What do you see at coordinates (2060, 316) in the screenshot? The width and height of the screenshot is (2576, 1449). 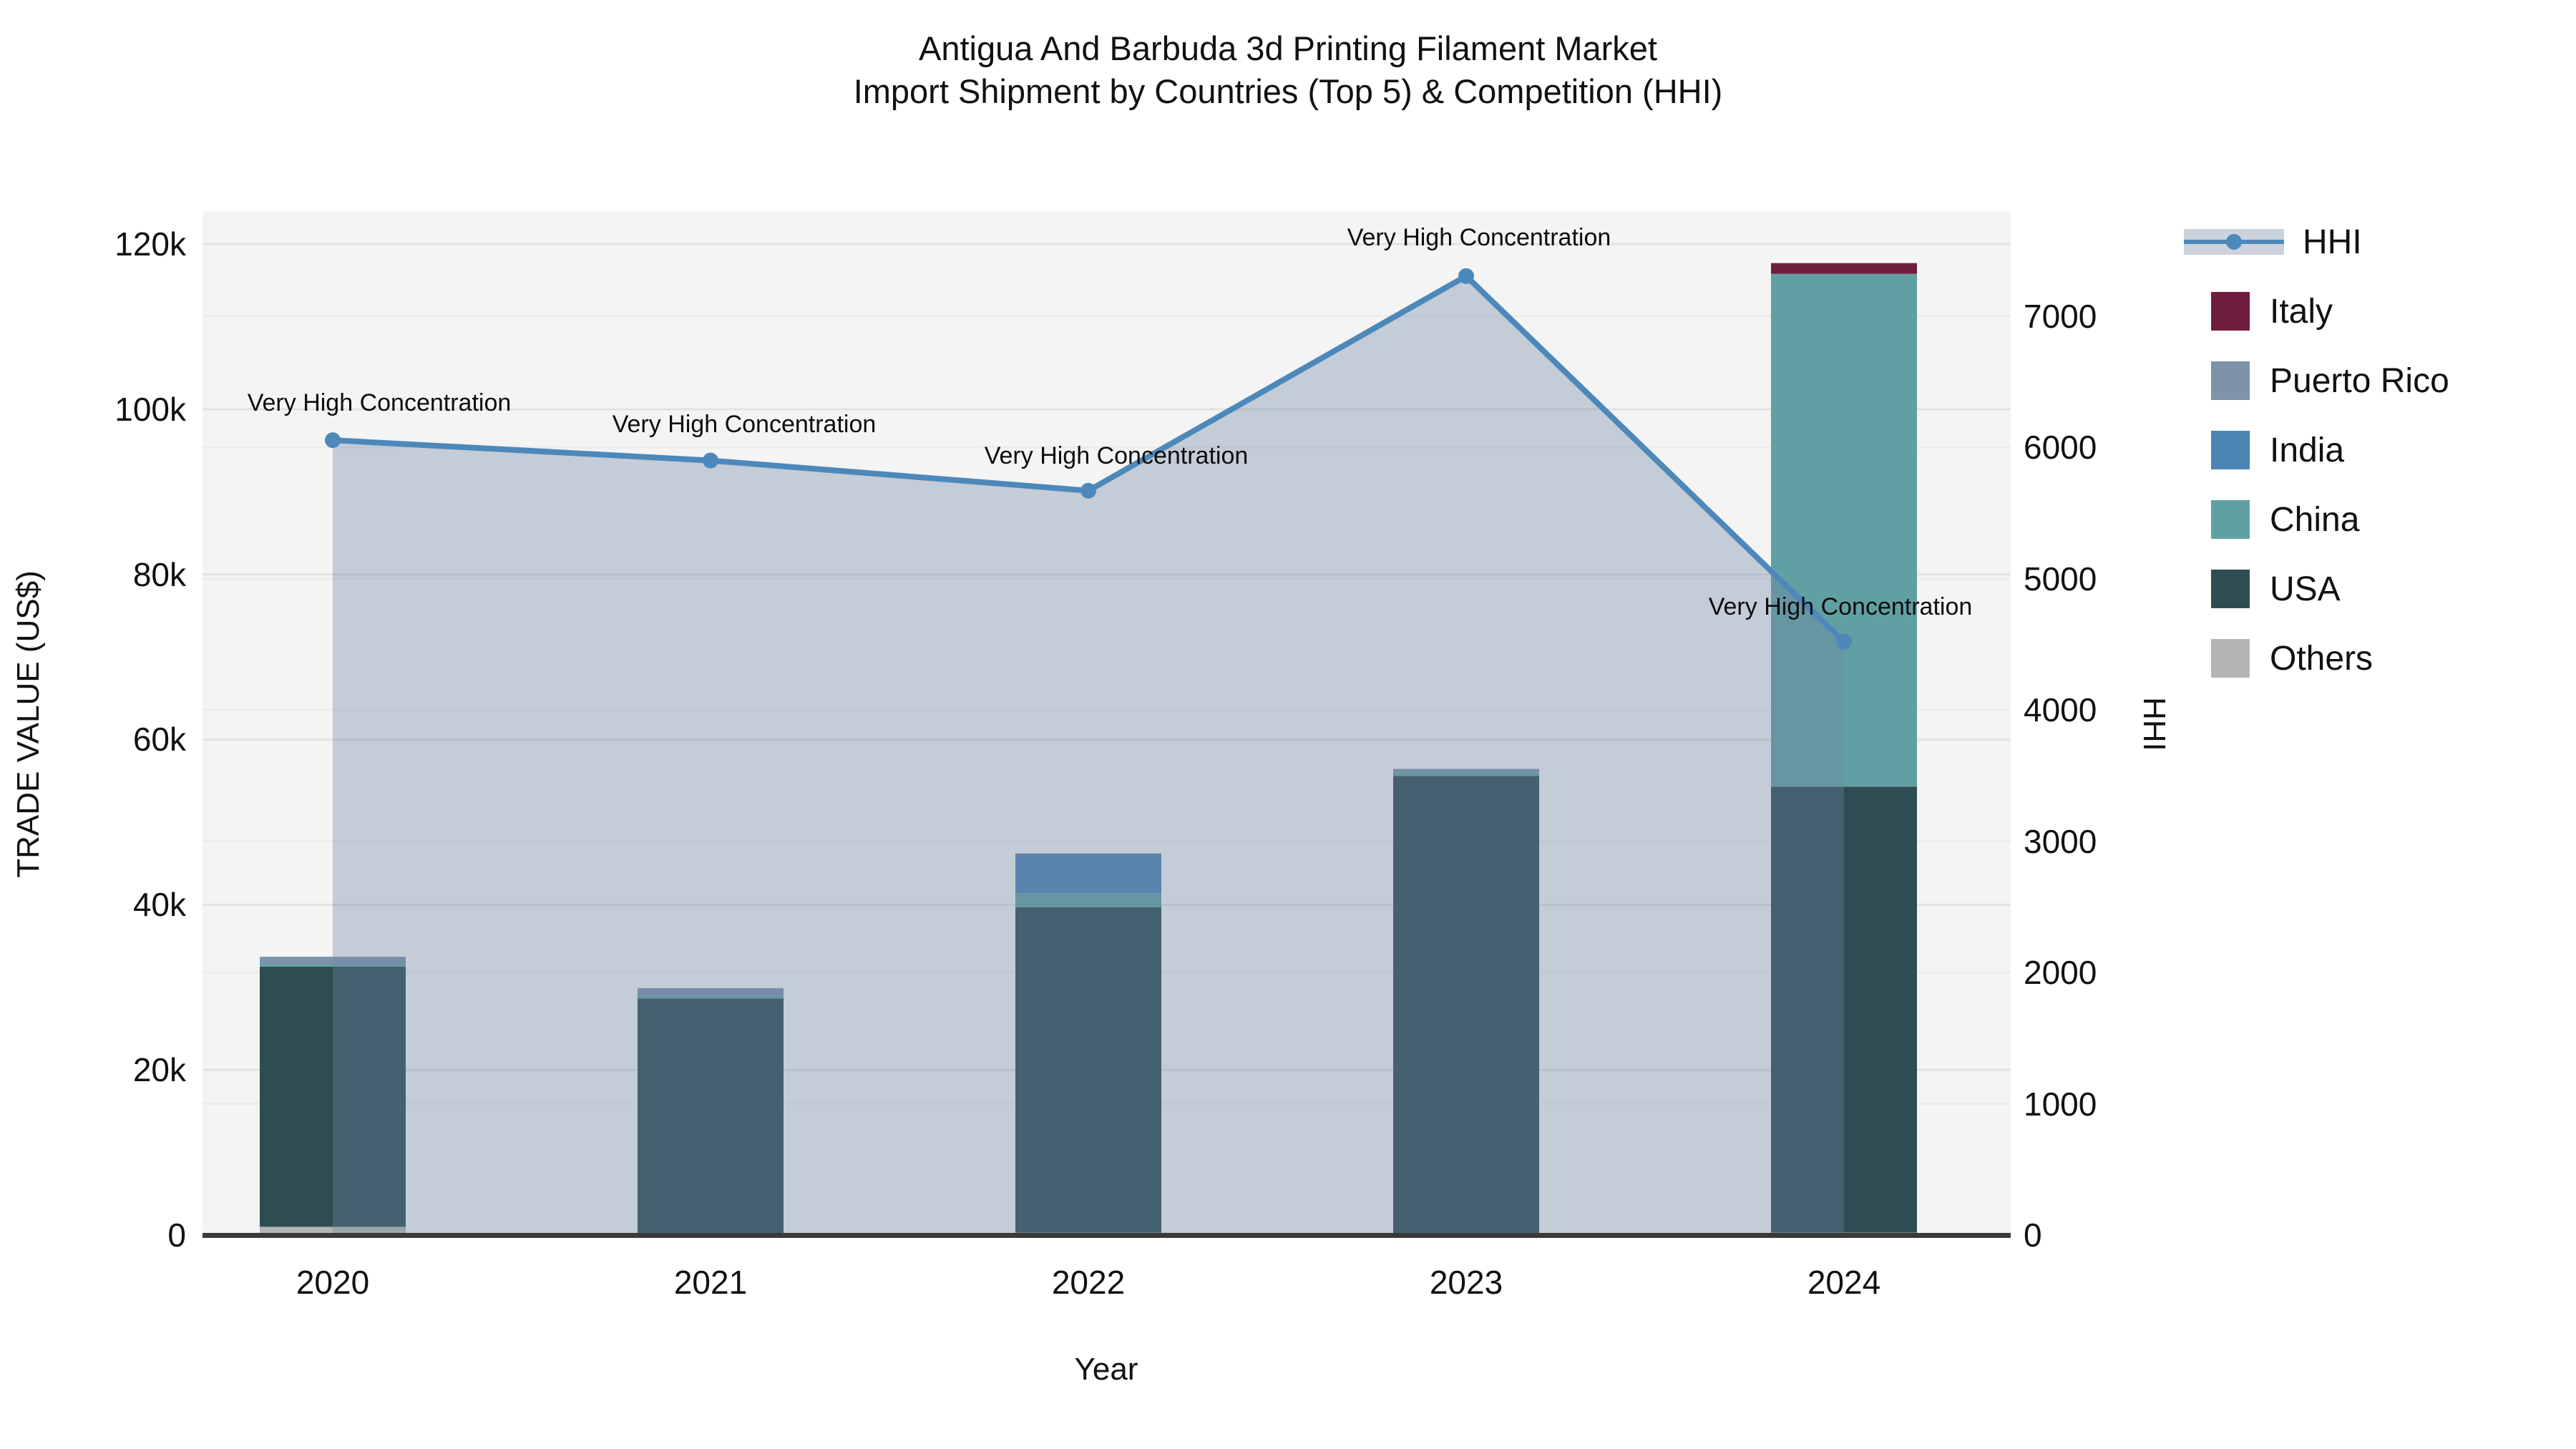 I see `right-axis-tick: 7000` at bounding box center [2060, 316].